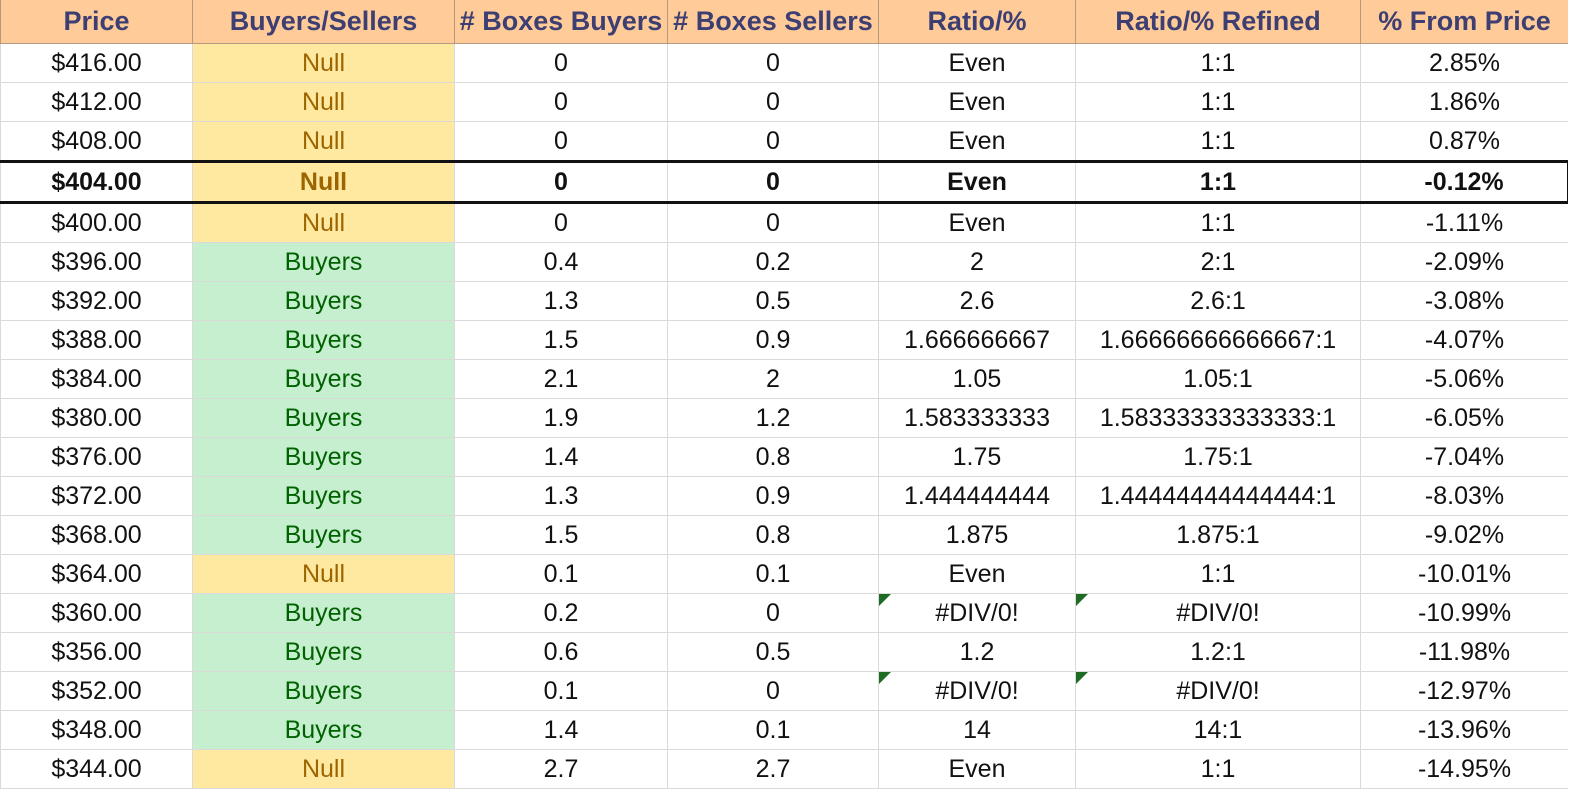 The height and width of the screenshot is (804, 1592). Describe the element at coordinates (1464, 457) in the screenshot. I see `pct-from-price-cell: -7.04%` at that location.